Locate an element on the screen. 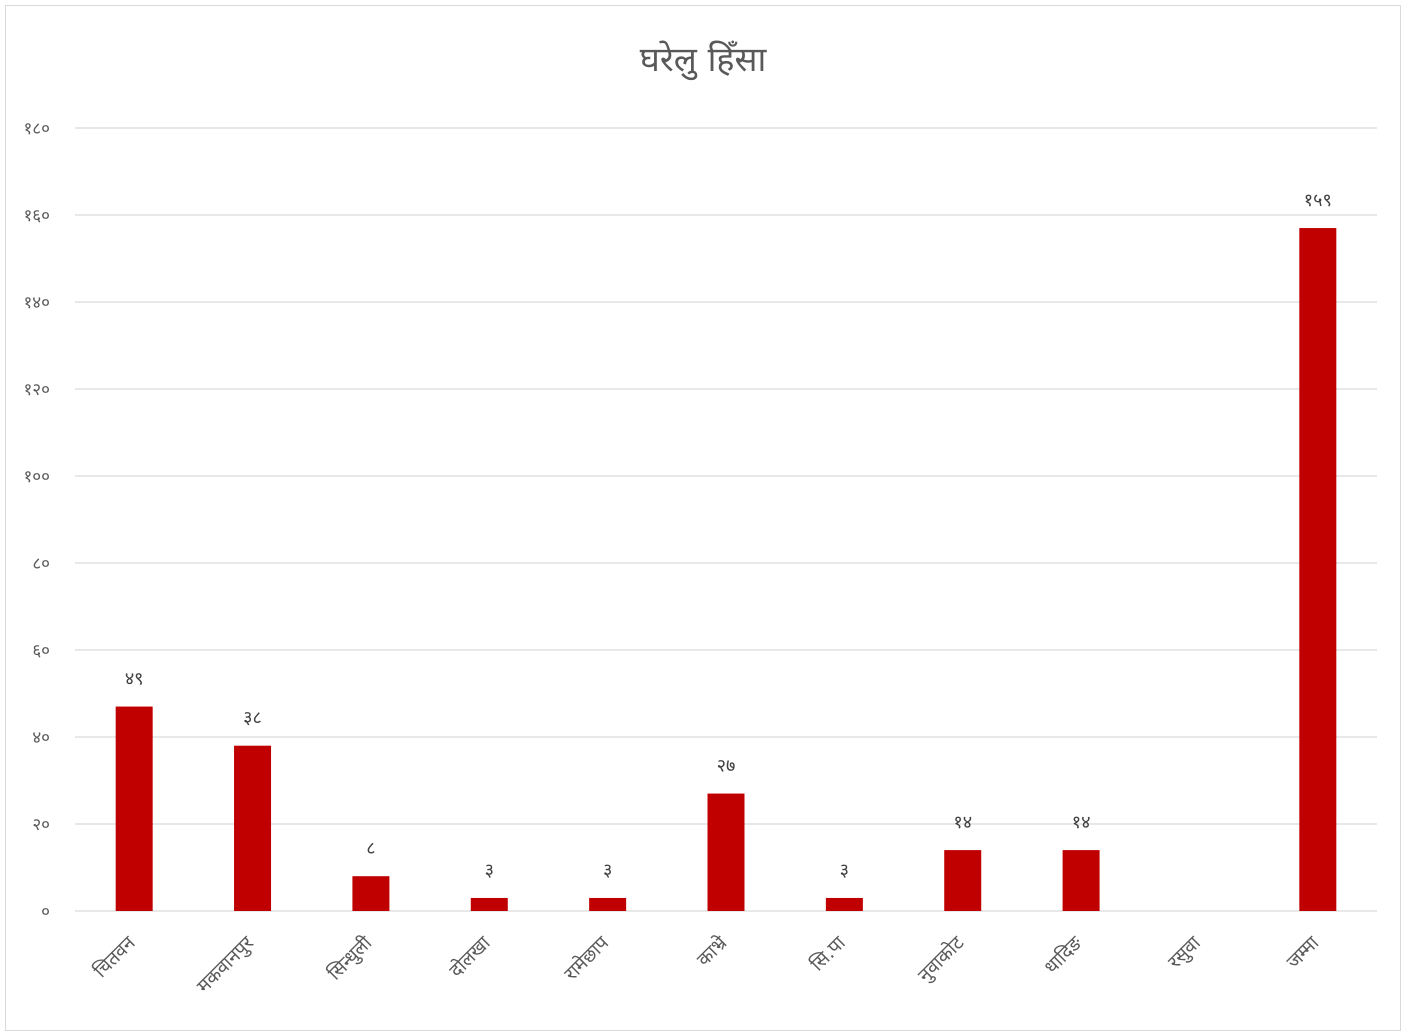 The width and height of the screenshot is (1416, 1036). y-tick-label: १८० is located at coordinates (36, 129).